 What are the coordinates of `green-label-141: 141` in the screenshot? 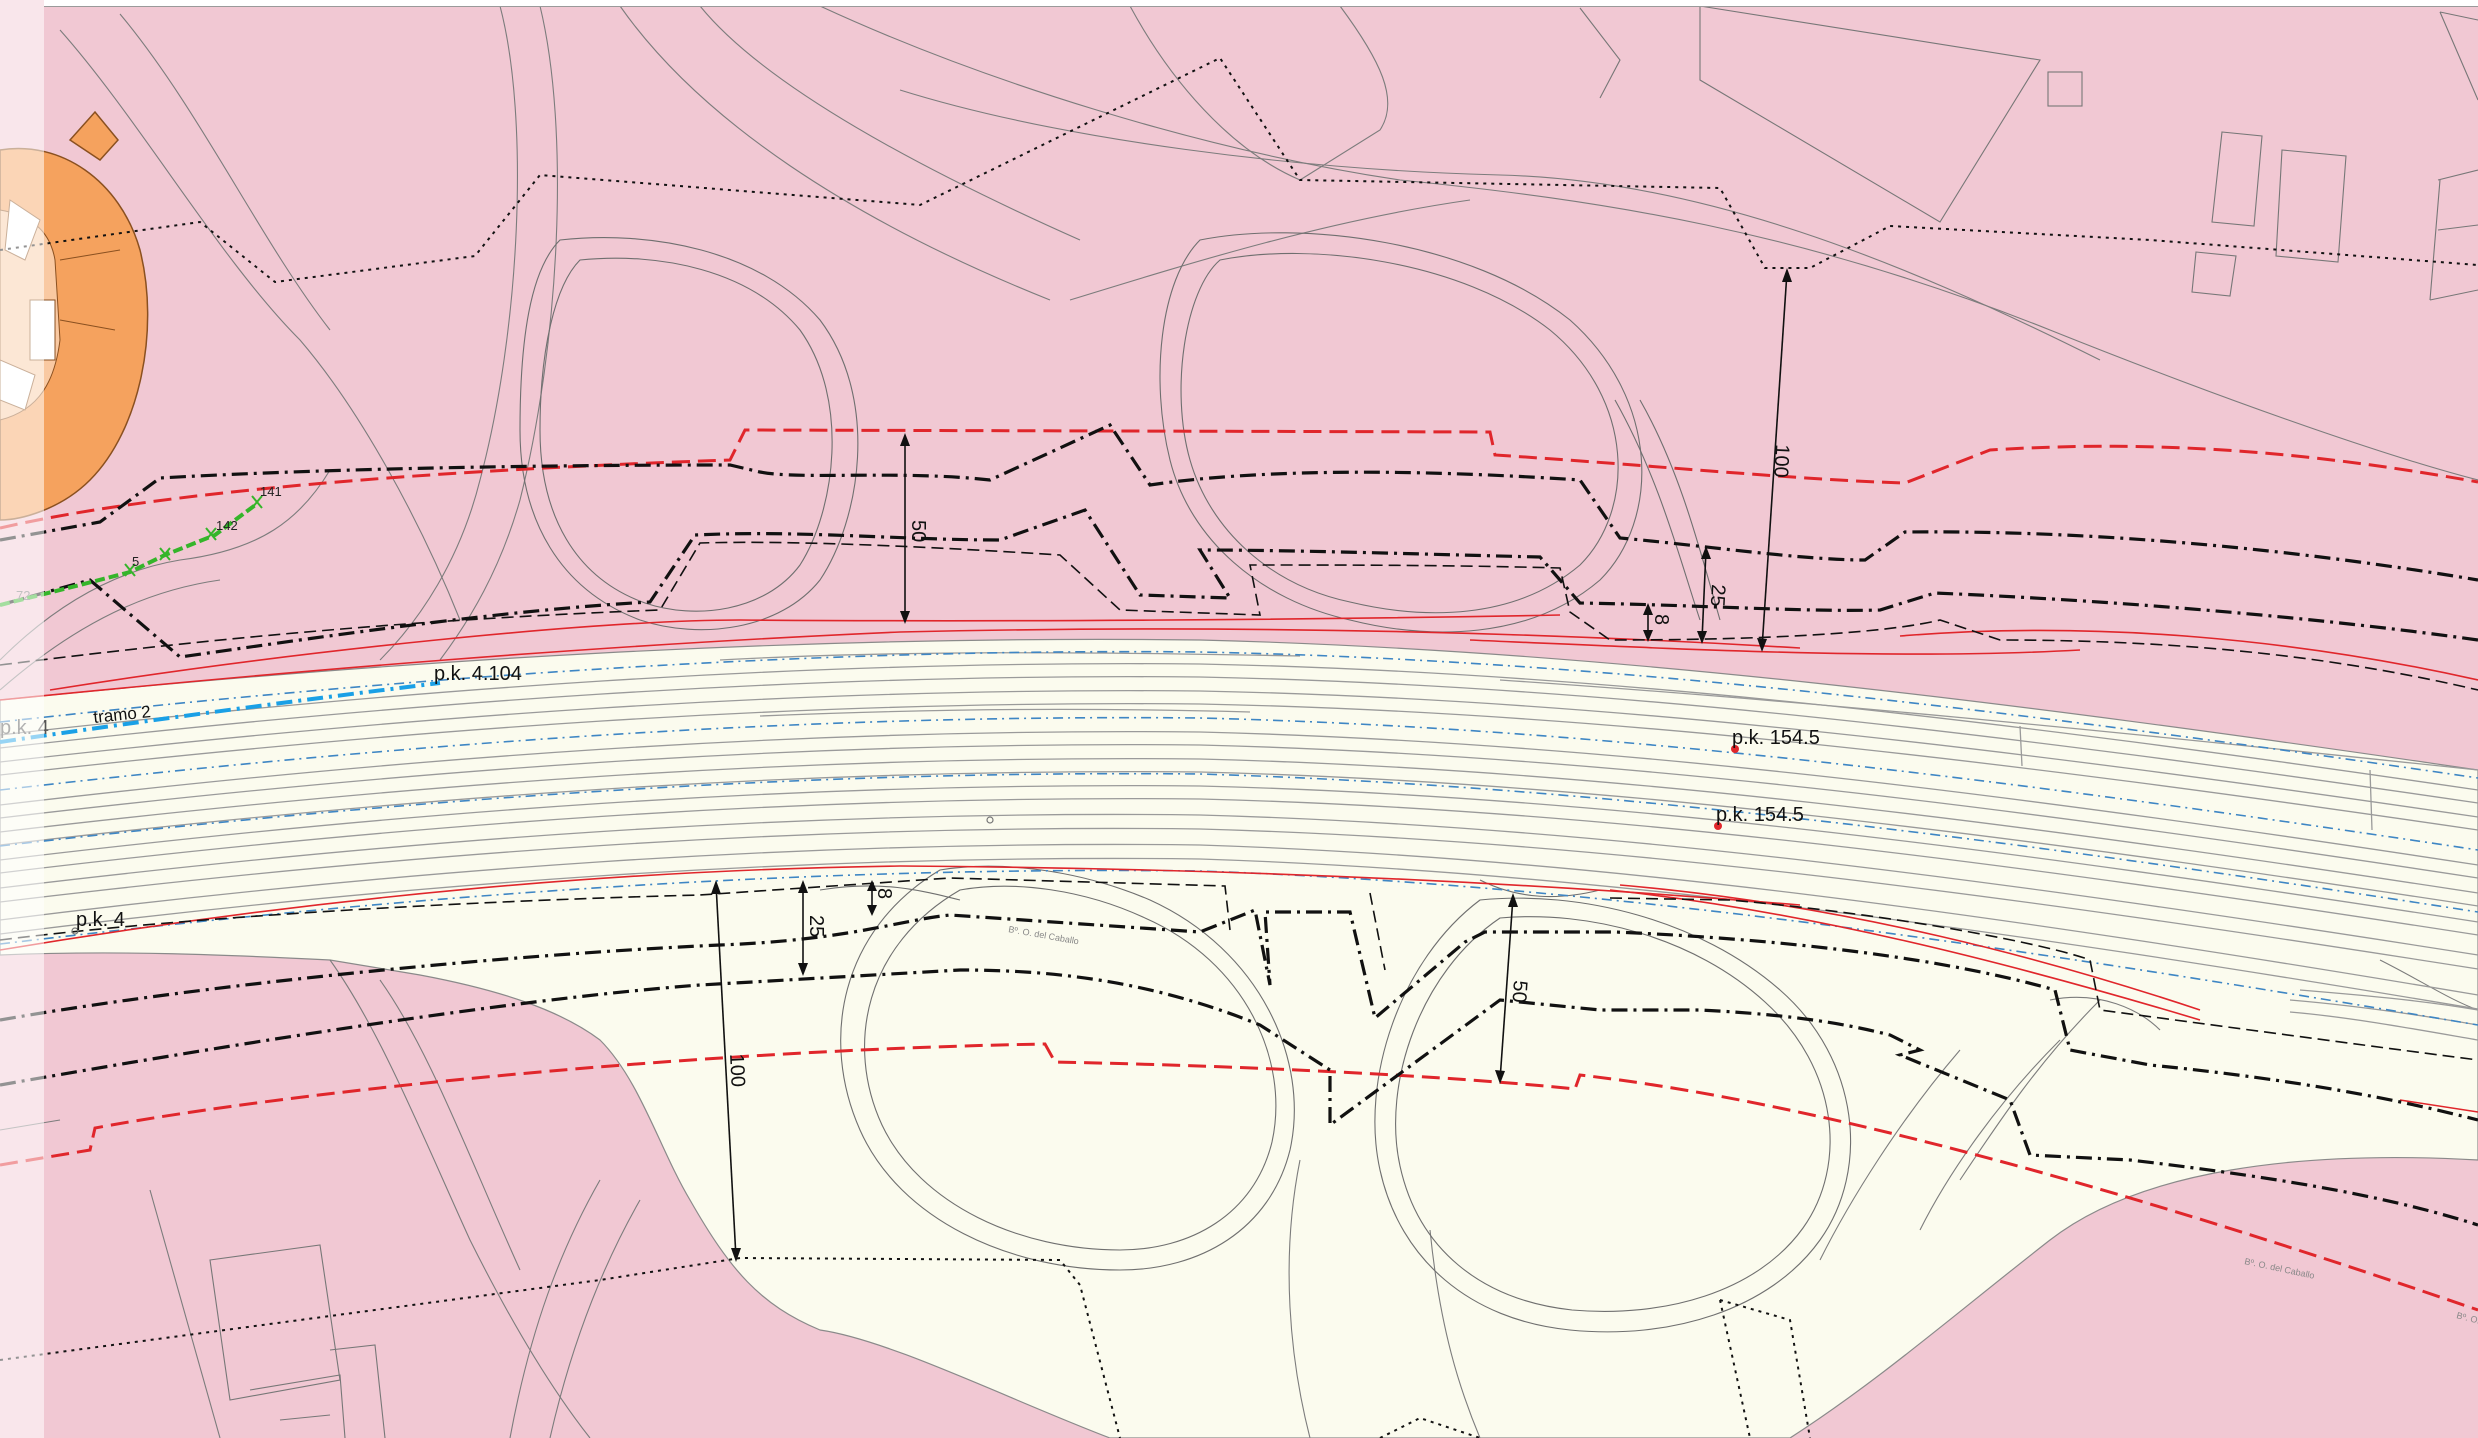 It's located at (271, 491).